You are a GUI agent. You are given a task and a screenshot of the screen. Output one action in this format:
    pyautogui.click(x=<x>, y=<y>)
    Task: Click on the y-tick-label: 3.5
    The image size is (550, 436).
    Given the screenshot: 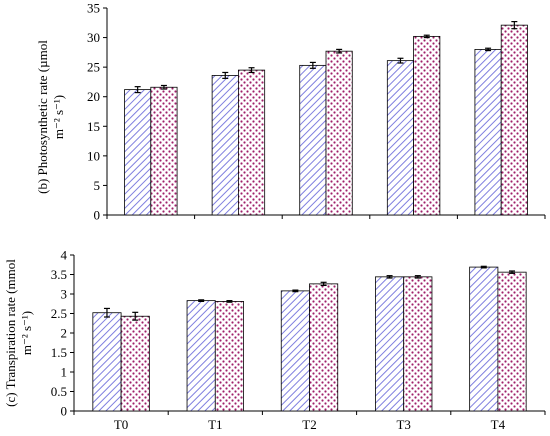 What is the action you would take?
    pyautogui.click(x=59, y=274)
    